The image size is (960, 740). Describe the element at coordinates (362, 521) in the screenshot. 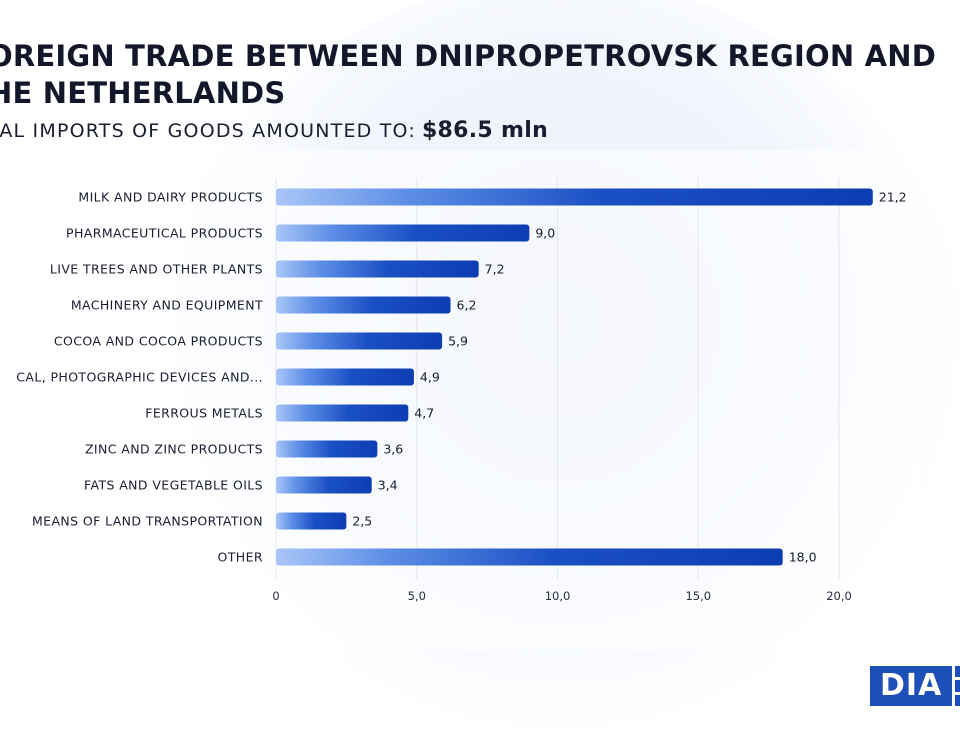

I see `value-label: 2,5` at that location.